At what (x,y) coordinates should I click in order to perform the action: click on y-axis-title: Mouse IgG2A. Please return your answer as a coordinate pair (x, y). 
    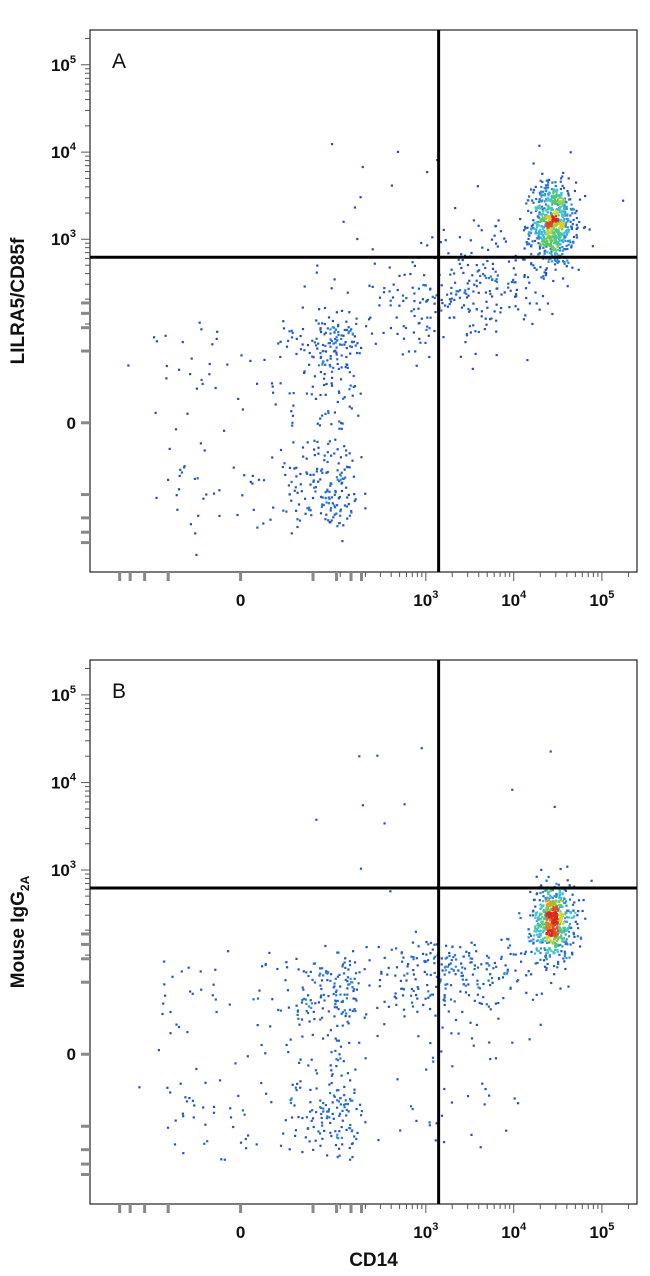
    Looking at the image, I should click on (20, 931).